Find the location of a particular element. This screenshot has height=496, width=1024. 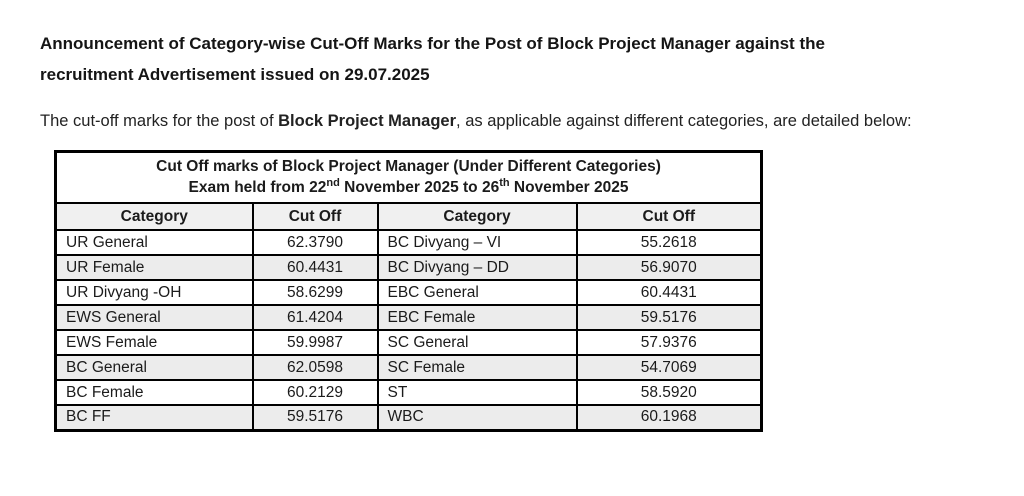

cutoff-cell: 58.6299 is located at coordinates (315, 292).